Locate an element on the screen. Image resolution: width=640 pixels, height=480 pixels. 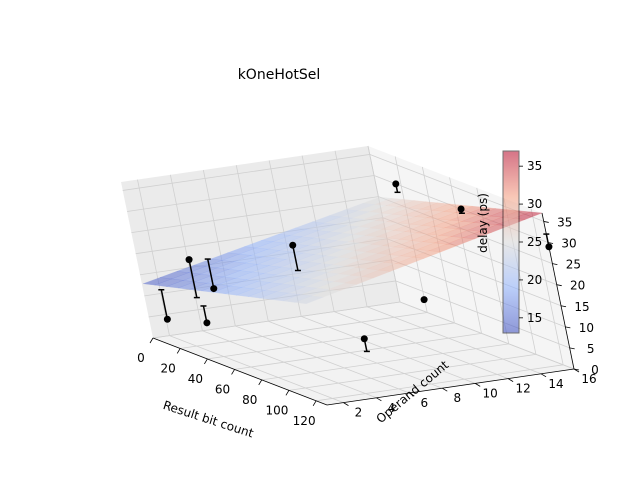
colorbar-tick-label: 25 is located at coordinates (534, 242).